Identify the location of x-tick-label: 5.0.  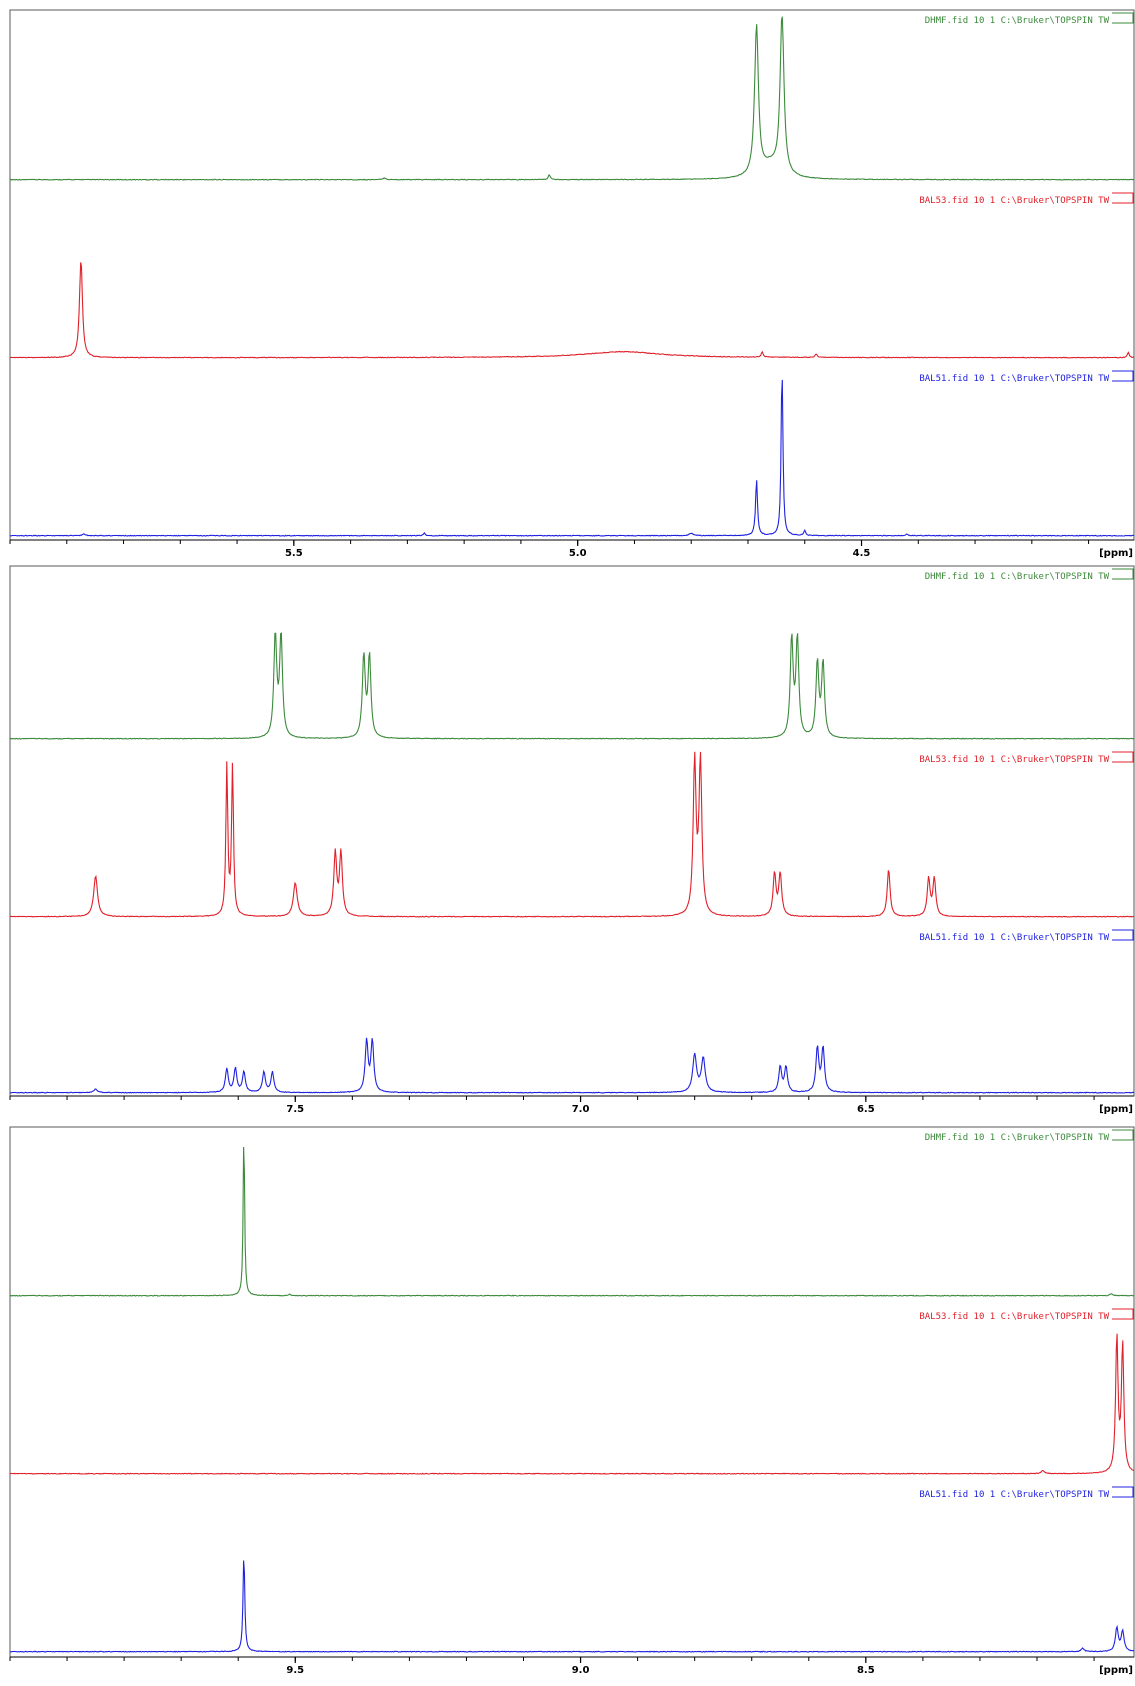
(578, 553).